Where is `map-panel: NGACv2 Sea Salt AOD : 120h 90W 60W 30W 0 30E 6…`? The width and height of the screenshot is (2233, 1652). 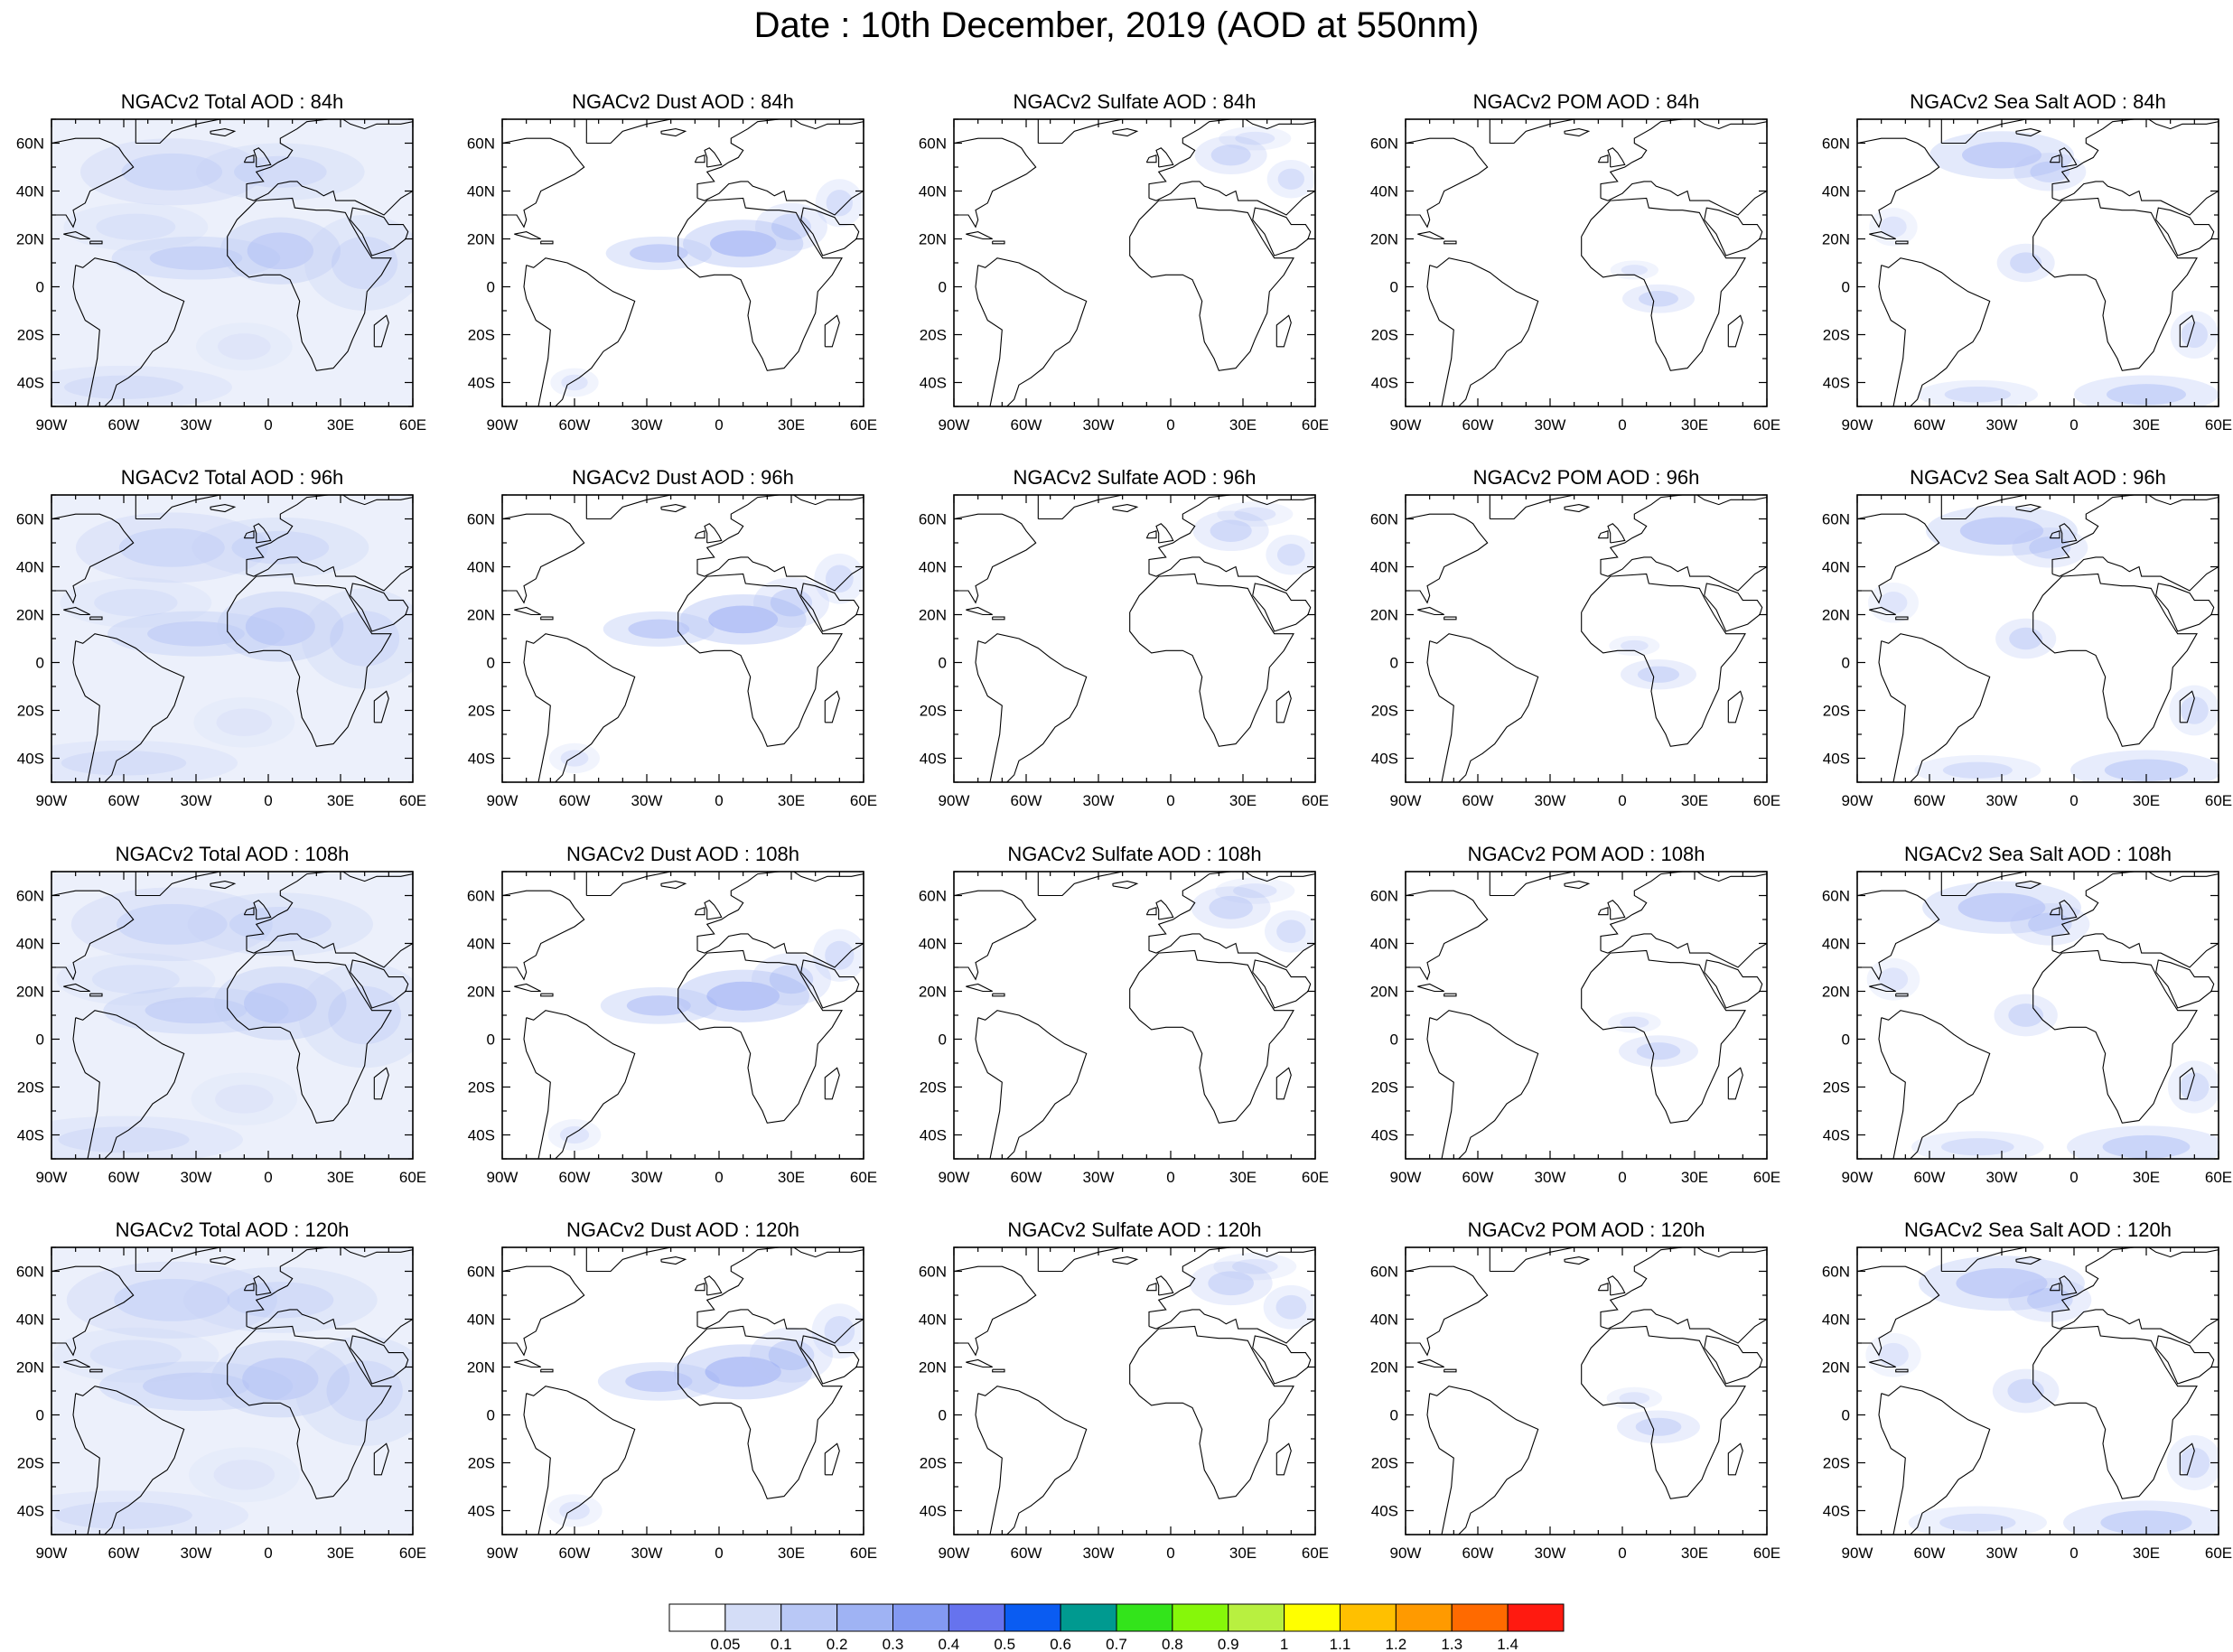 map-panel: NGACv2 Sea Salt AOD : 120h 90W 60W 30W 0 30E 6… is located at coordinates (2027, 1390).